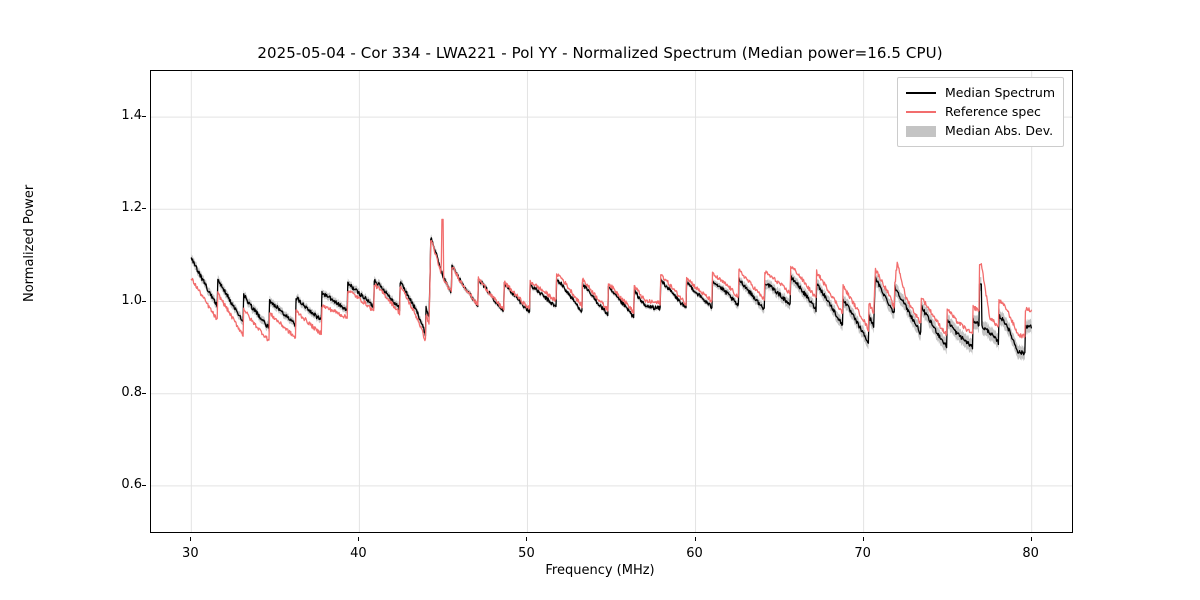 The image size is (1200, 600). What do you see at coordinates (999, 130) in the screenshot?
I see `legend-label: Median Abs. Dev.` at bounding box center [999, 130].